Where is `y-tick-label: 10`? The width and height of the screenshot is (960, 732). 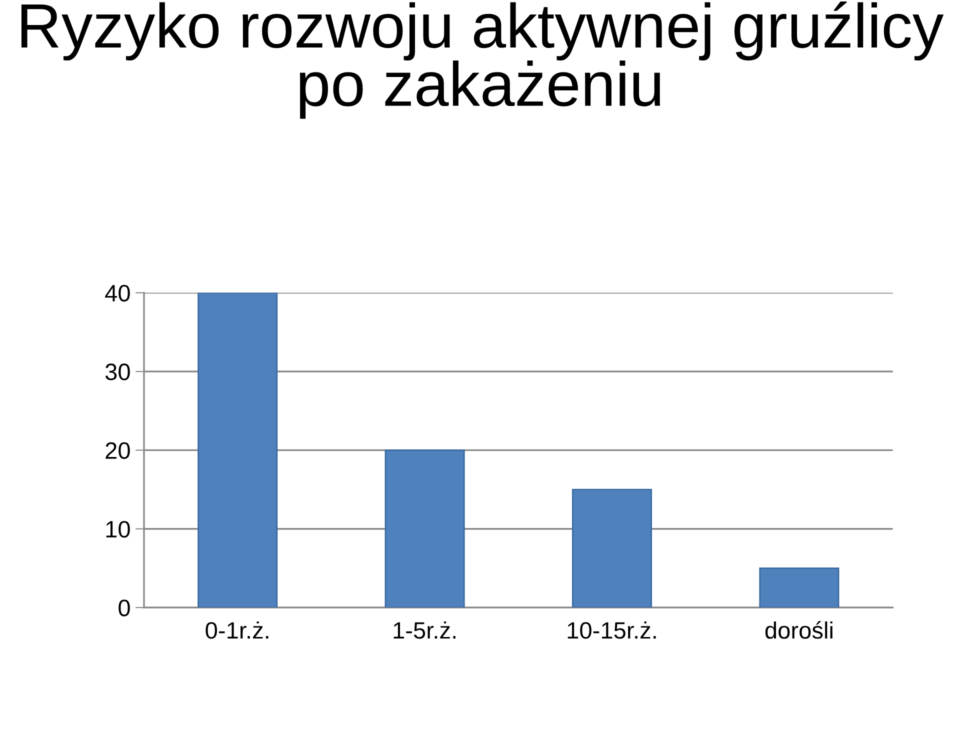 y-tick-label: 10 is located at coordinates (118, 529).